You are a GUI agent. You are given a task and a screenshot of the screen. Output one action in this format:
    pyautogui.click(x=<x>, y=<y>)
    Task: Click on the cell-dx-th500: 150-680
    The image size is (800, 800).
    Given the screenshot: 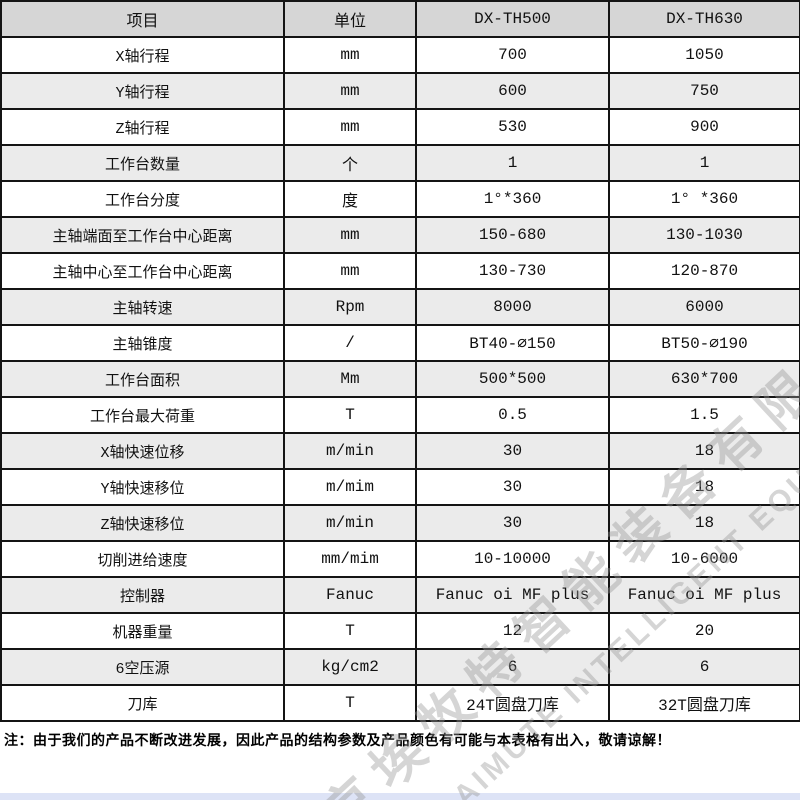 What is the action you would take?
    pyautogui.click(x=512, y=235)
    